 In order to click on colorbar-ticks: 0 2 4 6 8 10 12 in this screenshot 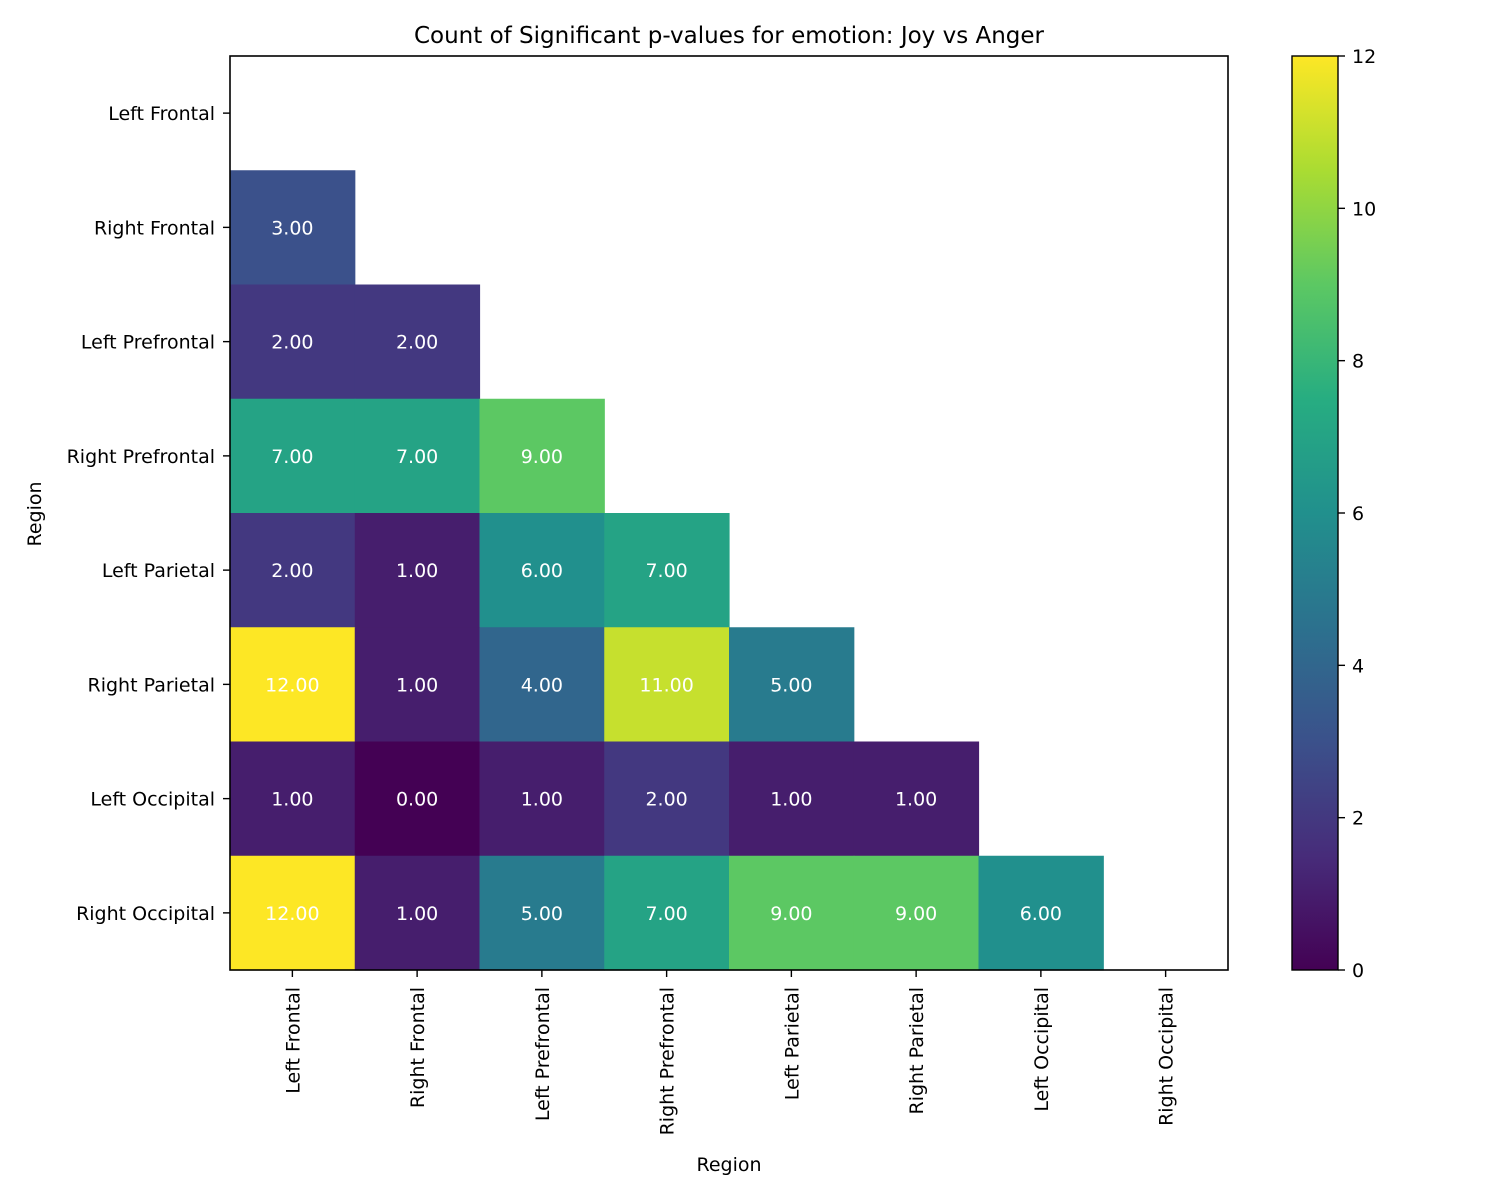, I will do `click(1357, 514)`.